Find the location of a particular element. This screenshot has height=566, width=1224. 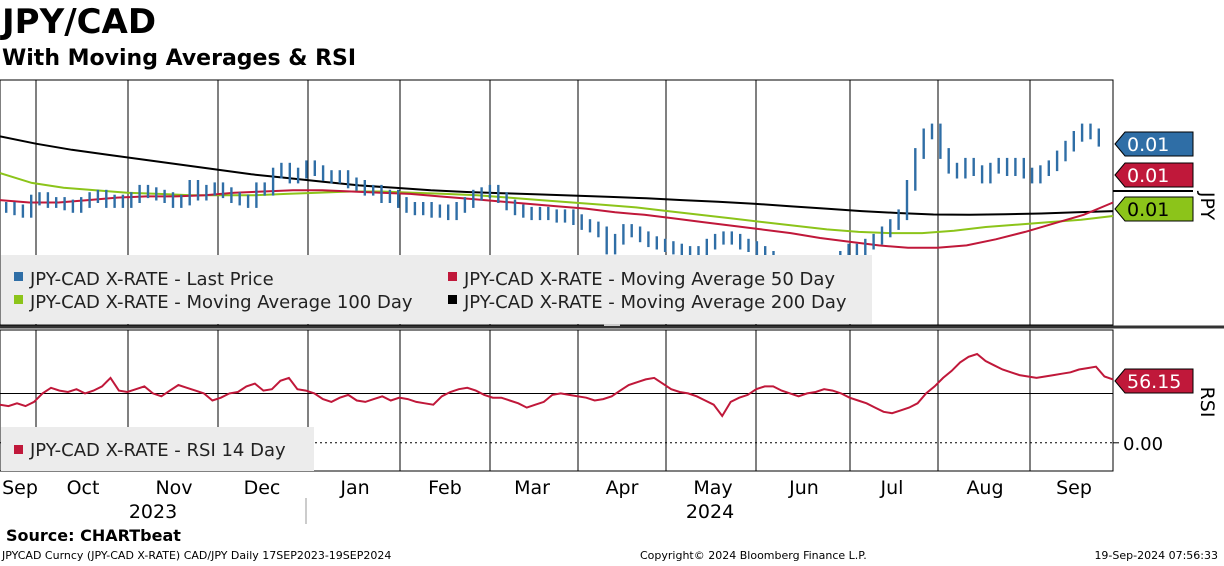

legend-entry: JPY-CAD X-RATE - Moving Average 200 Day is located at coordinates (655, 302).